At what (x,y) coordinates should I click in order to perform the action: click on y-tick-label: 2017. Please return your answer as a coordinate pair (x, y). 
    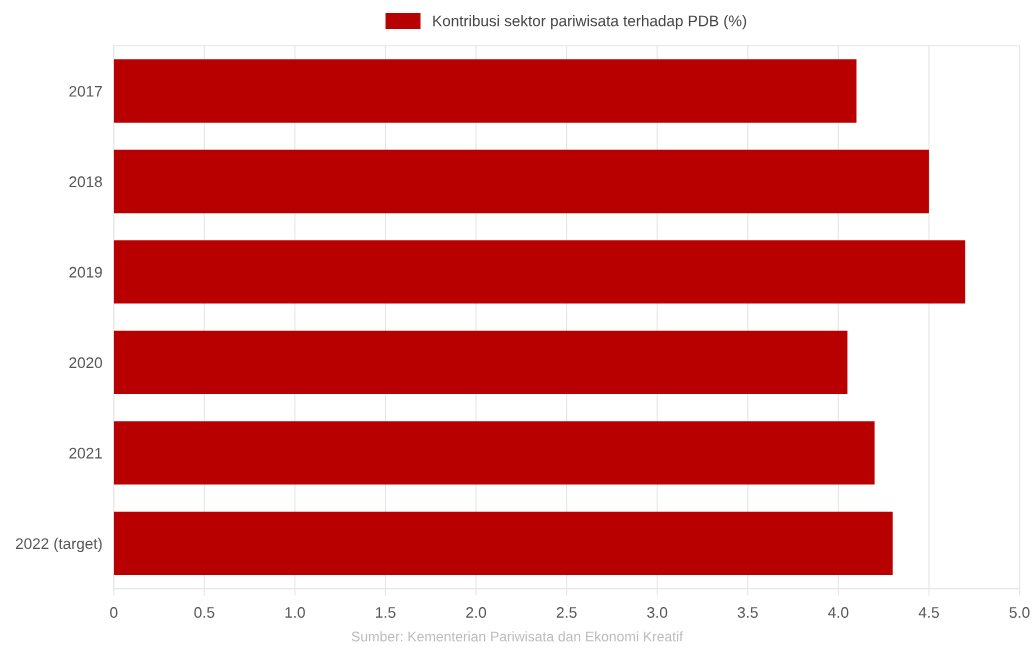
    Looking at the image, I should click on (85, 91).